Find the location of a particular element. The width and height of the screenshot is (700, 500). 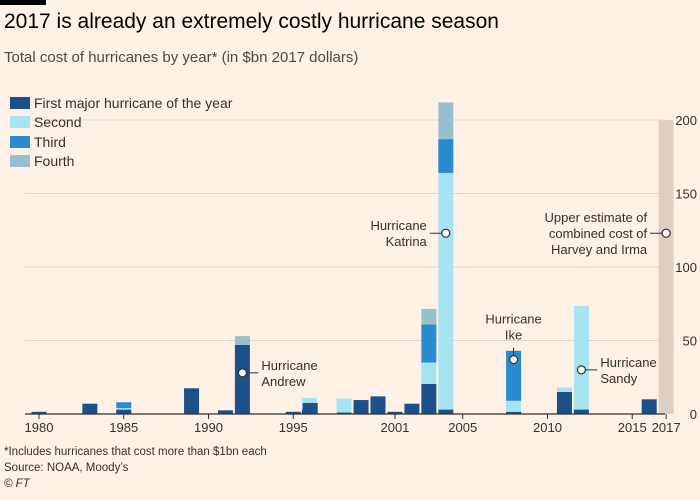

legend-label-third: Third is located at coordinates (50, 141).